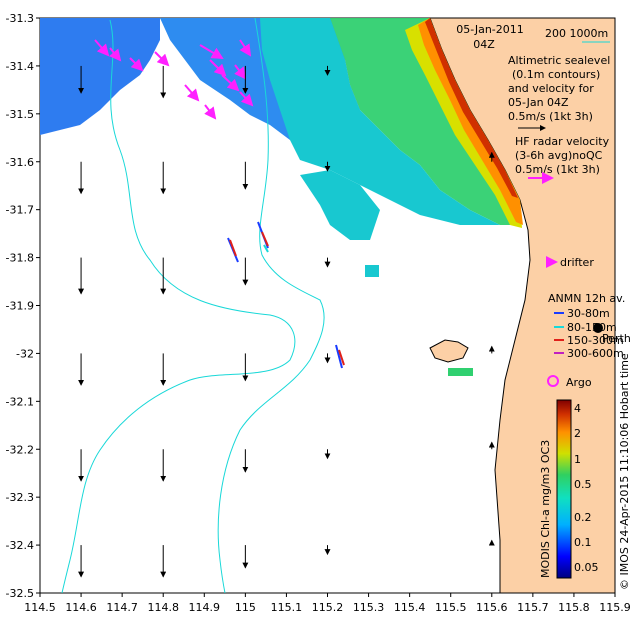  Describe the element at coordinates (579, 382) in the screenshot. I see `argo-label: Argo` at that location.